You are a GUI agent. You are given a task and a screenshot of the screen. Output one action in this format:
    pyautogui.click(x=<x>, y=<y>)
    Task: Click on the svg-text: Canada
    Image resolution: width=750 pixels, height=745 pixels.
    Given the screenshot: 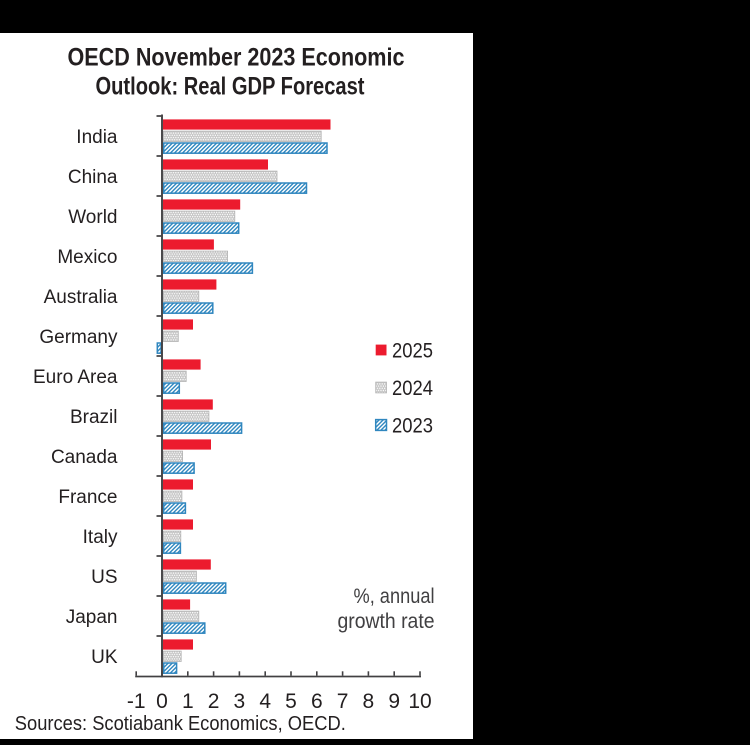 What is the action you would take?
    pyautogui.click(x=84, y=457)
    